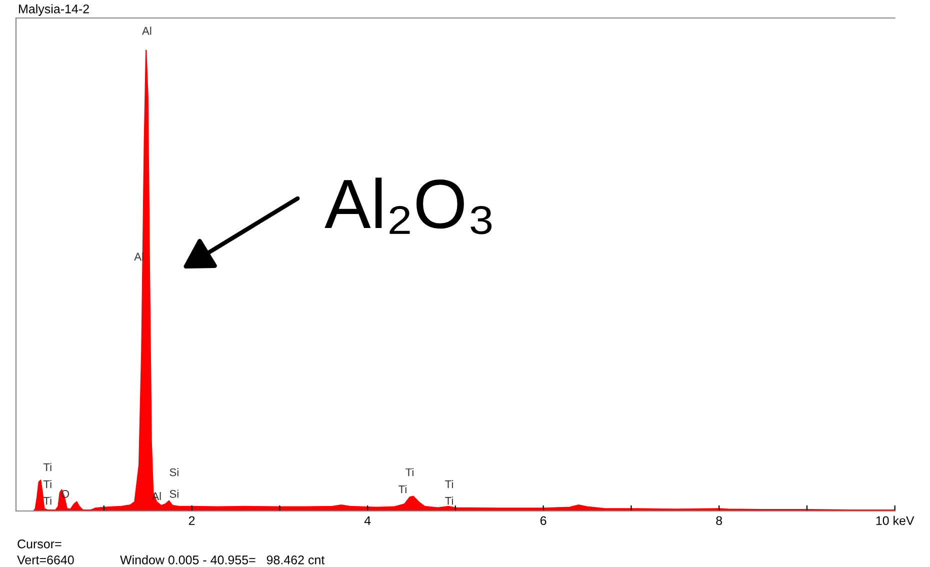 The height and width of the screenshot is (567, 930). What do you see at coordinates (54, 10) in the screenshot?
I see `chart-title: Malysia-14-2` at bounding box center [54, 10].